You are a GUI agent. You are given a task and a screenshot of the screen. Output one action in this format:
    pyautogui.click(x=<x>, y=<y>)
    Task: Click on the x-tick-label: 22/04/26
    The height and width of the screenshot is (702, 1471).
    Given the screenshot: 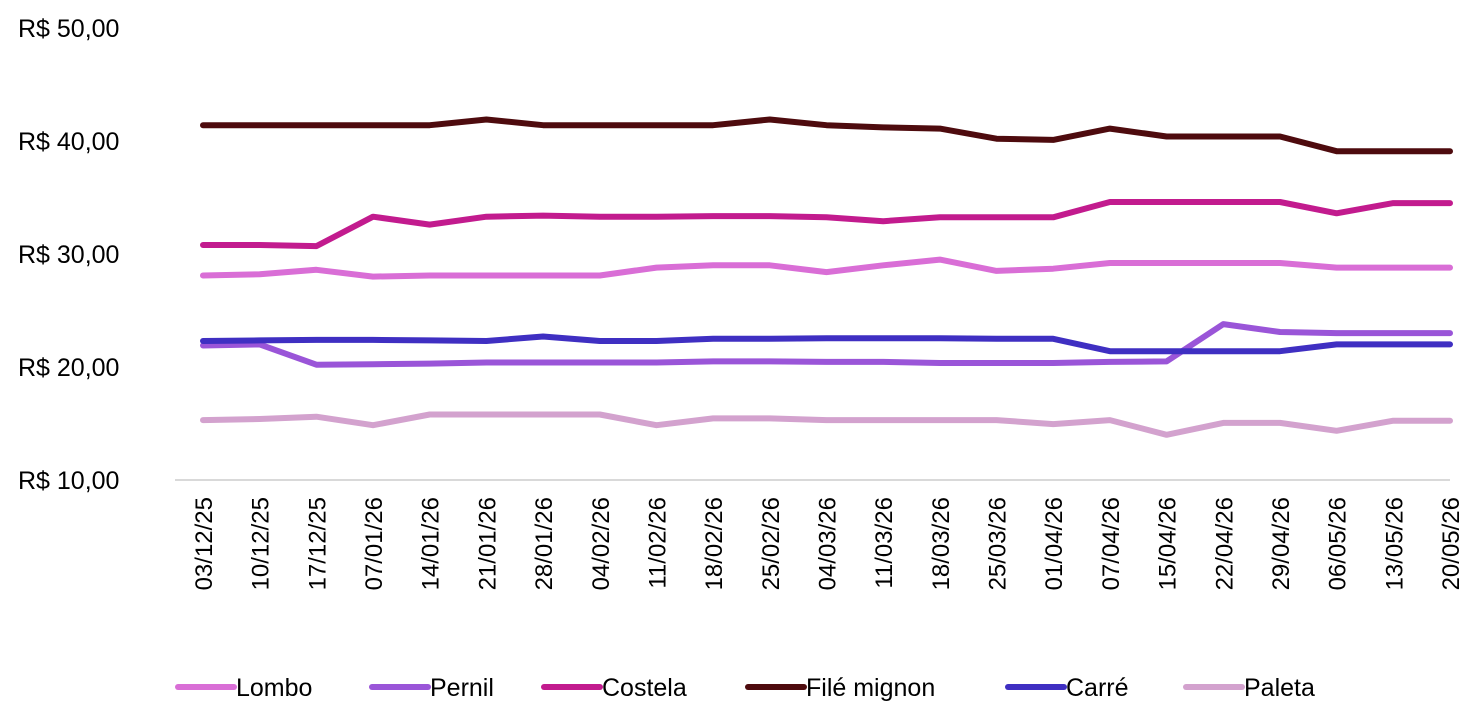 What is the action you would take?
    pyautogui.click(x=1224, y=543)
    